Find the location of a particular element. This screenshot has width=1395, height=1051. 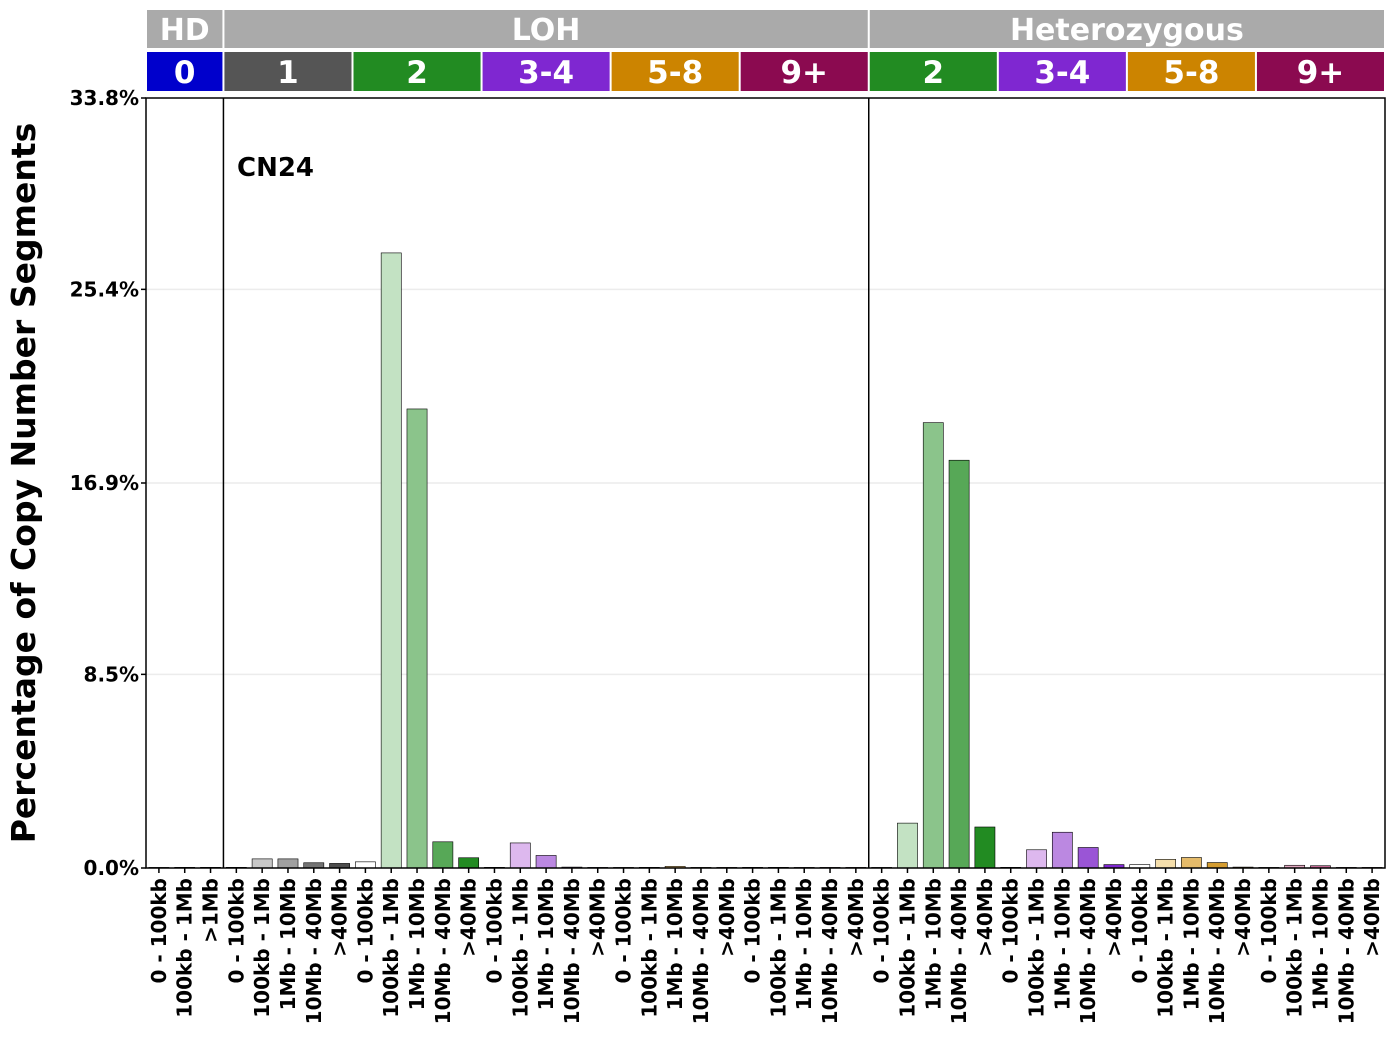

x-tick-label-32: >40Mb is located at coordinates (985, 917).